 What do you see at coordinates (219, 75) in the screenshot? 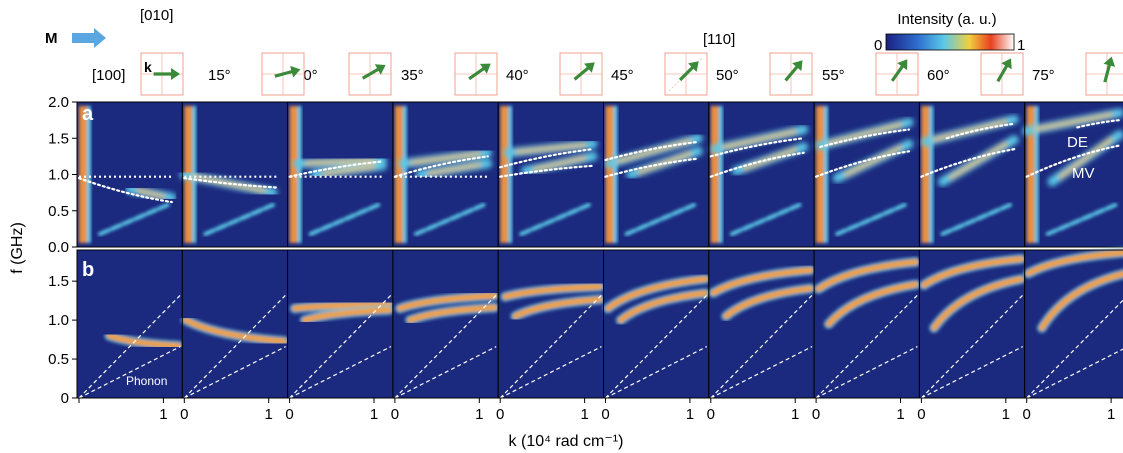
I see `angle-label-15: 15°` at bounding box center [219, 75].